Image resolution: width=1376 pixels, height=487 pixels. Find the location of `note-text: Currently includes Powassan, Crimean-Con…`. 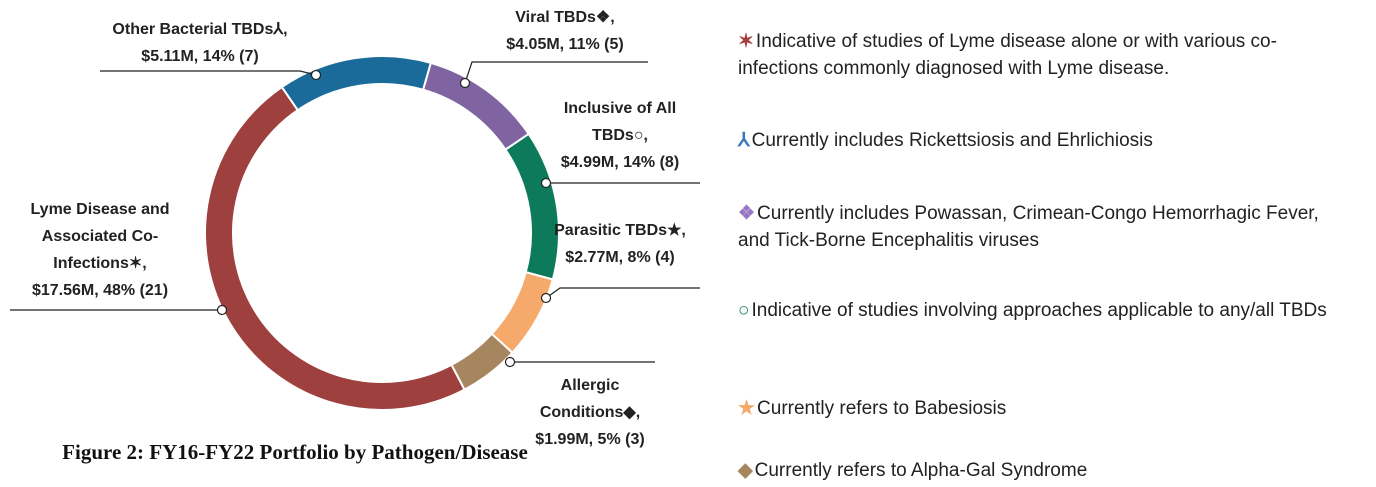

note-text: Currently includes Powassan, Crimean-Con… is located at coordinates (1028, 227).